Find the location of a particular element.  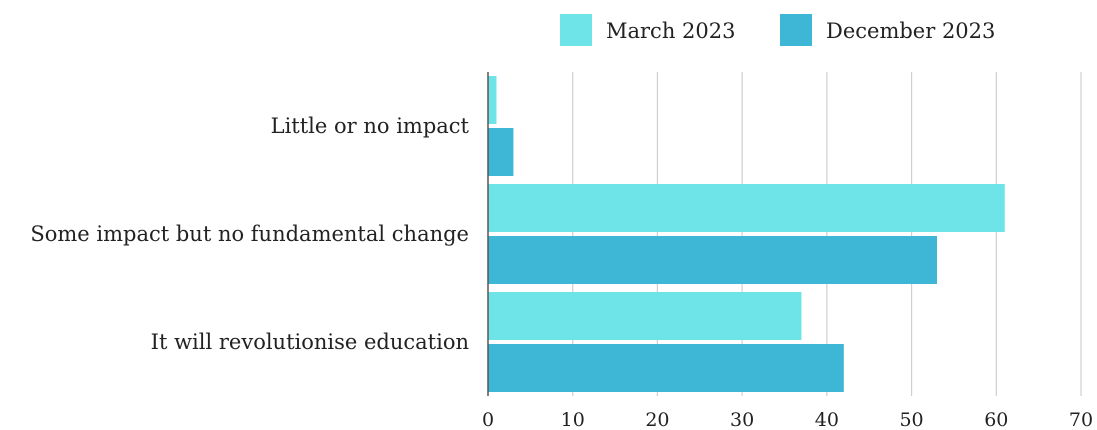

category-label: It will revolutionise education is located at coordinates (310, 342).